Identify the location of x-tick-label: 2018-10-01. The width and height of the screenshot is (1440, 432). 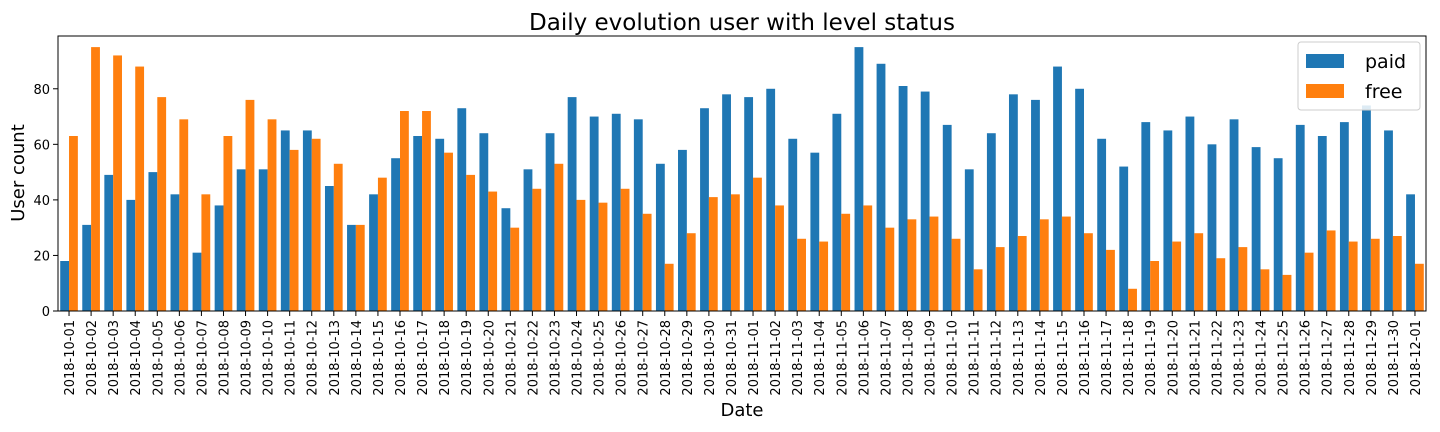
(70, 358).